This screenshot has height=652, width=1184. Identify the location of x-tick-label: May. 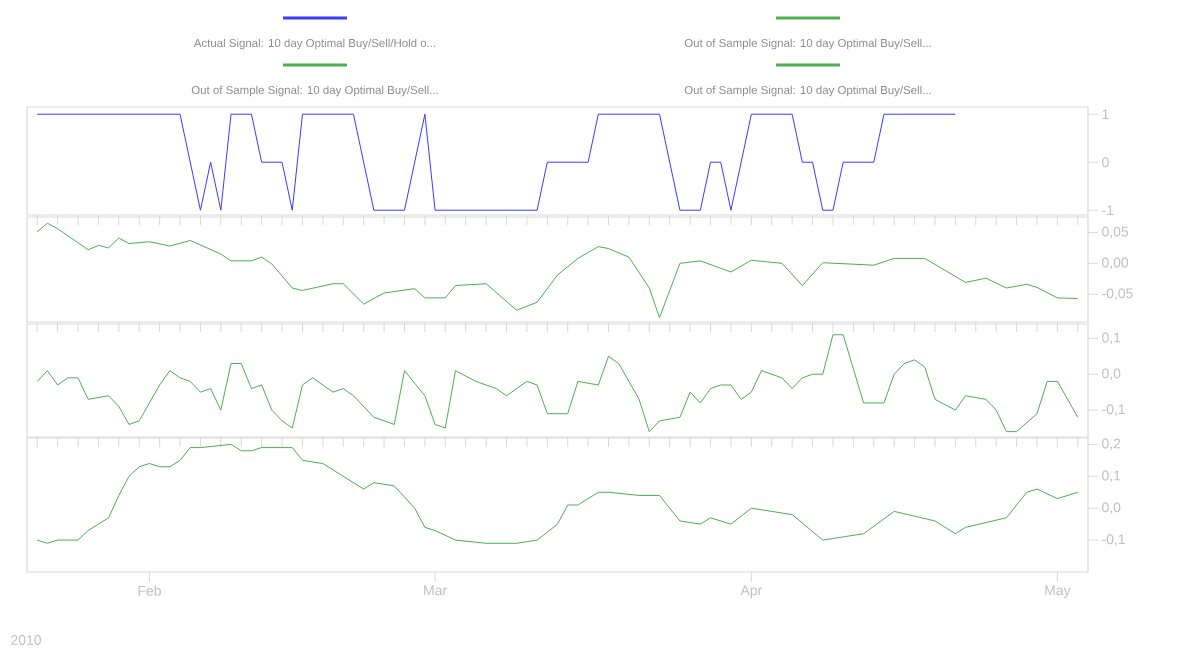
(1058, 592).